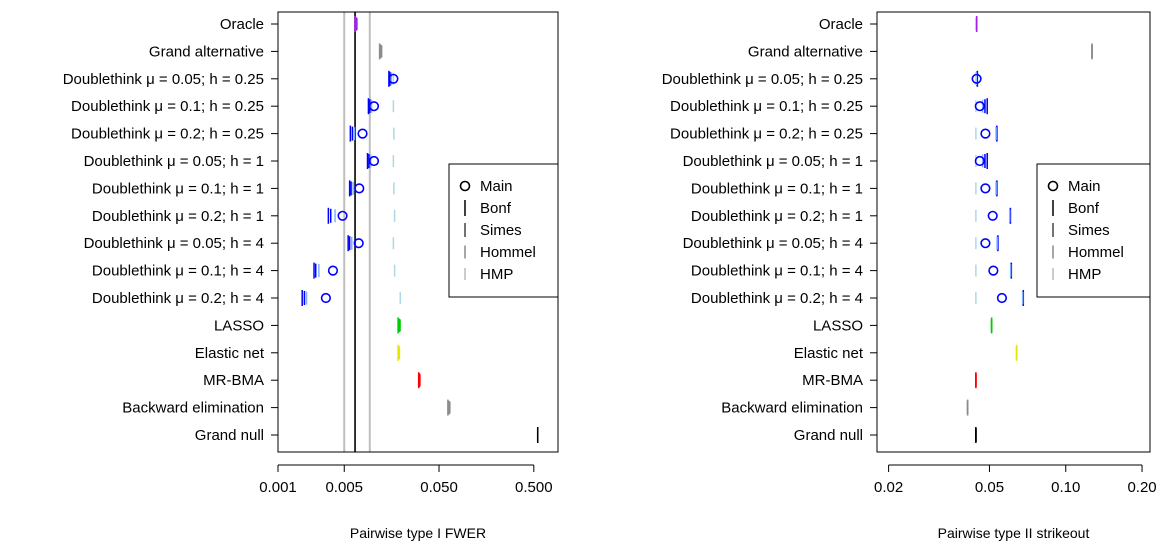 This screenshot has height=551, width=1163. What do you see at coordinates (1141, 487) in the screenshot?
I see `x-tick-label: 0.20` at bounding box center [1141, 487].